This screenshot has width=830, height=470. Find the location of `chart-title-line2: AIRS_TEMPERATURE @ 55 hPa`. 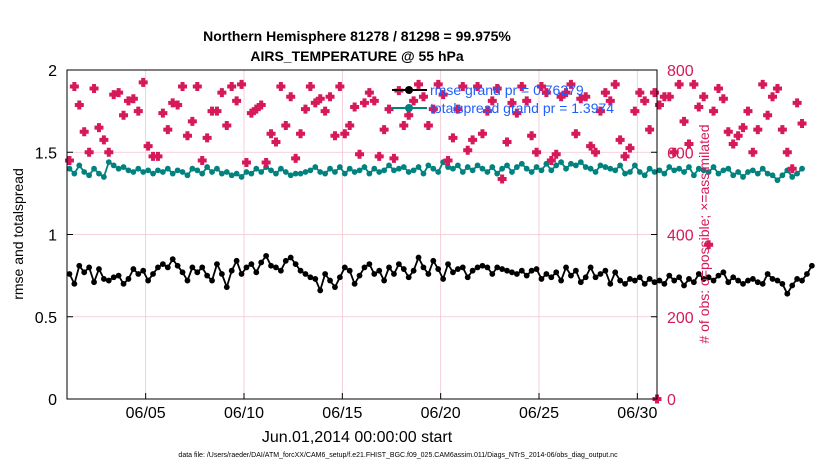

chart-title-line2: AIRS_TEMPERATURE @ 55 hPa is located at coordinates (357, 56).